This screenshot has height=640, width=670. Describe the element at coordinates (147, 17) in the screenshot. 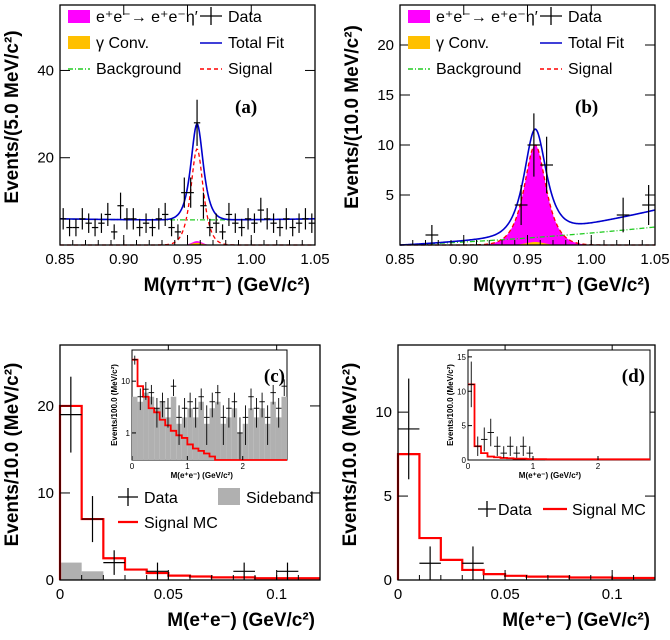

I see `panel-a-legend-text: e⁺e⁻→ e⁺e⁻η′` at that location.